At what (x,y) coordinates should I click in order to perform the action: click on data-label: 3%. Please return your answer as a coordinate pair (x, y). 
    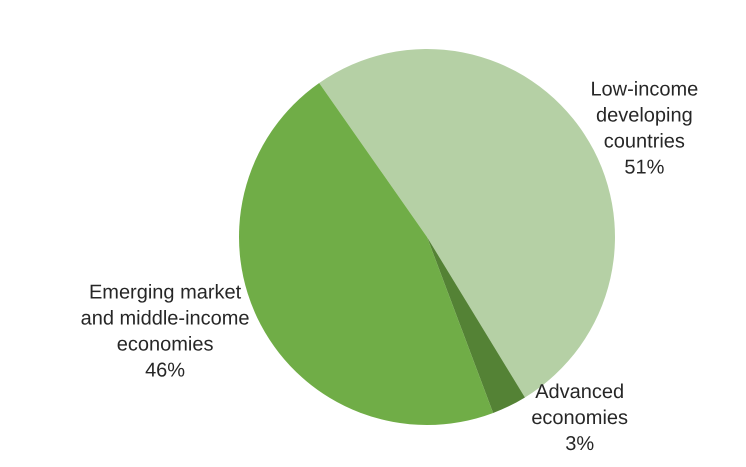
    Looking at the image, I should click on (579, 443).